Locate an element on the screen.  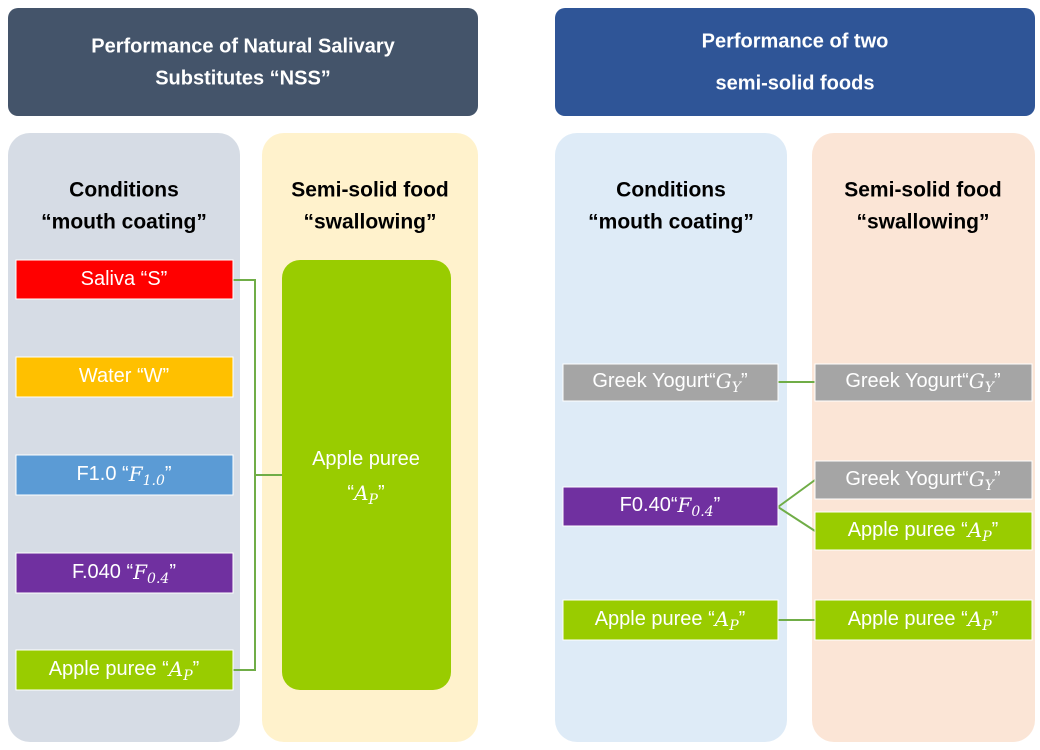
box-label: F0.40“F0.4” is located at coordinates (670, 507).